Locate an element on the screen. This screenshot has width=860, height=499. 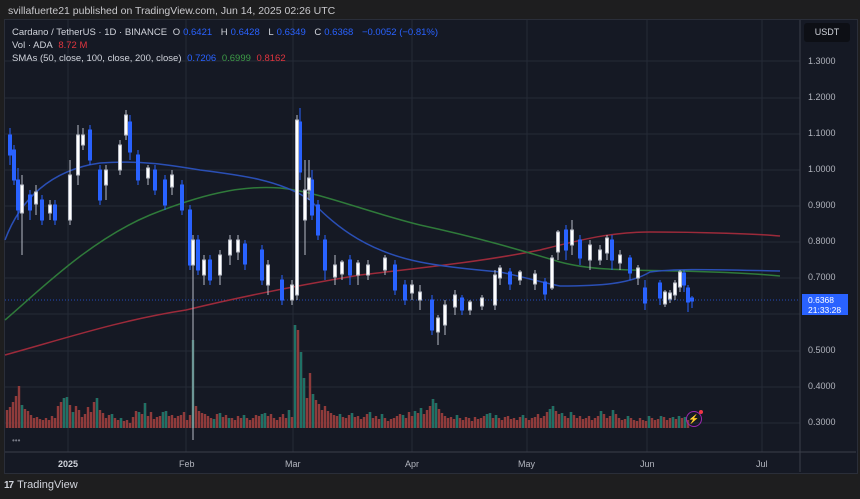
price-tick: 0.3000 is located at coordinates (822, 422).